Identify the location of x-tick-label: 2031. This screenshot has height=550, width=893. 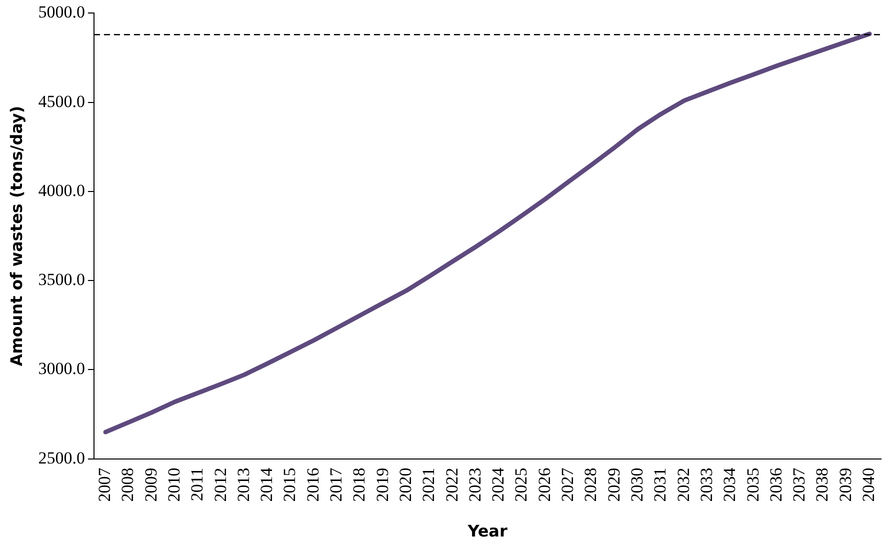
(660, 485).